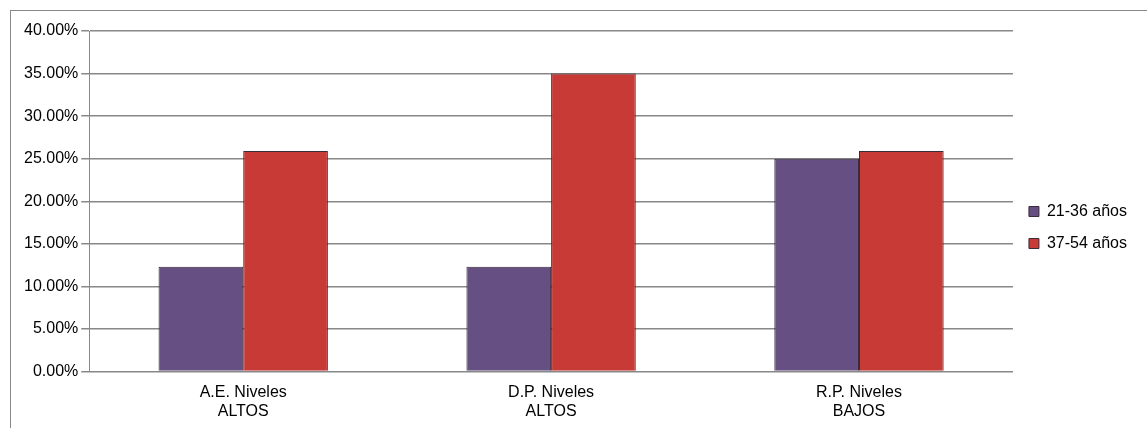 The width and height of the screenshot is (1148, 429). Describe the element at coordinates (1086, 210) in the screenshot. I see `legend-label: 21-36 años` at that location.